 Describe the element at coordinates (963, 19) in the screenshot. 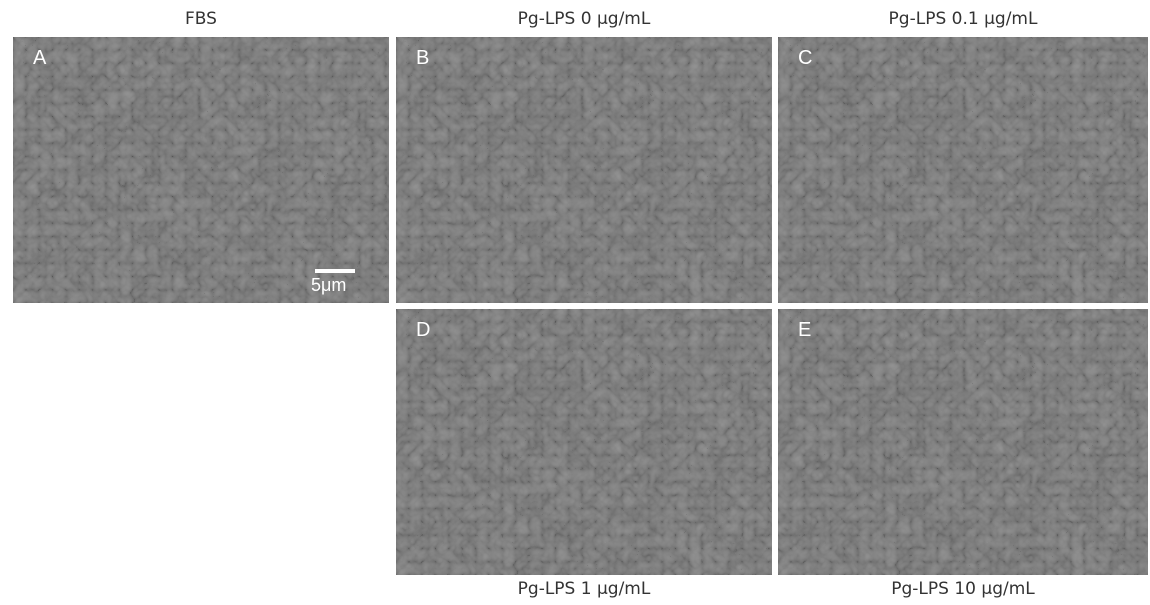

I see `panel-caption: Pg-LPS 0.1 μg/mL` at that location.